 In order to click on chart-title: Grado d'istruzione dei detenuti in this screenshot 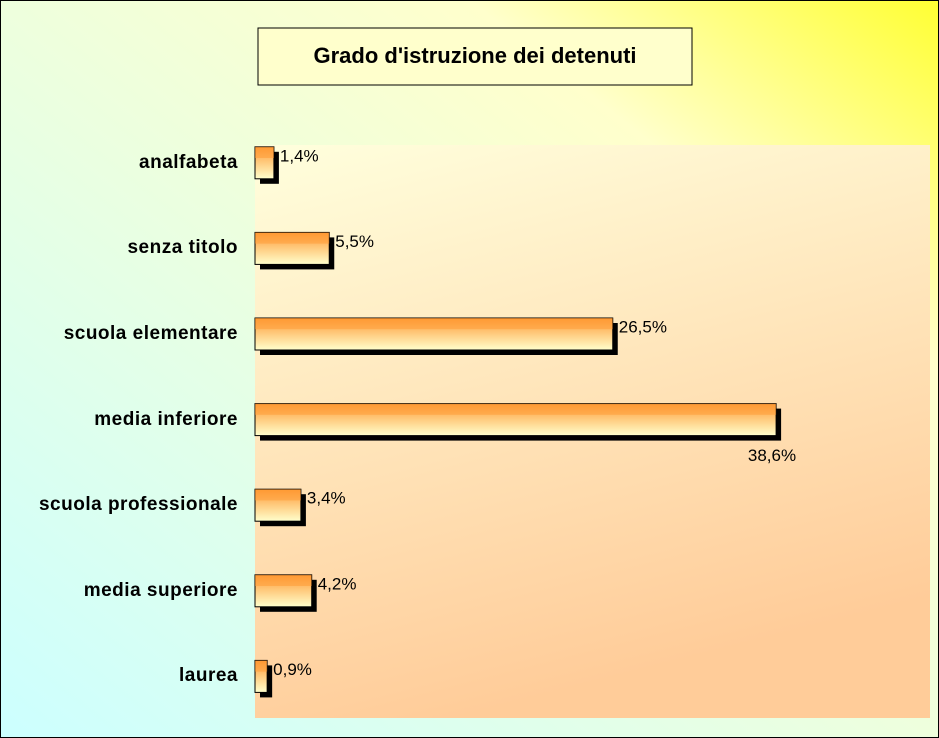, I will do `click(474, 55)`.